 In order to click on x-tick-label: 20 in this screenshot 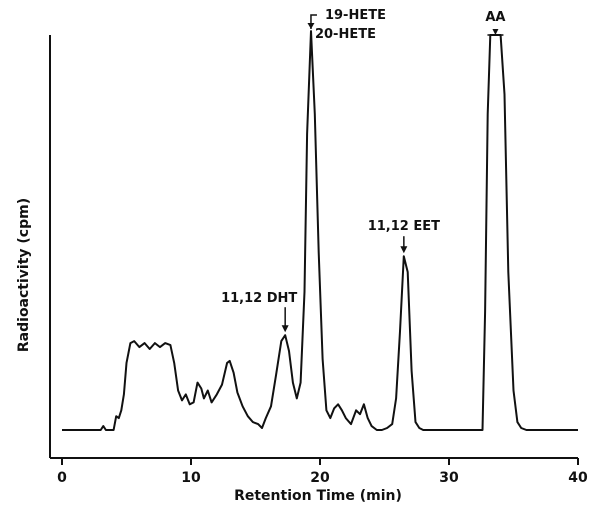, I will do `click(320, 478)`.